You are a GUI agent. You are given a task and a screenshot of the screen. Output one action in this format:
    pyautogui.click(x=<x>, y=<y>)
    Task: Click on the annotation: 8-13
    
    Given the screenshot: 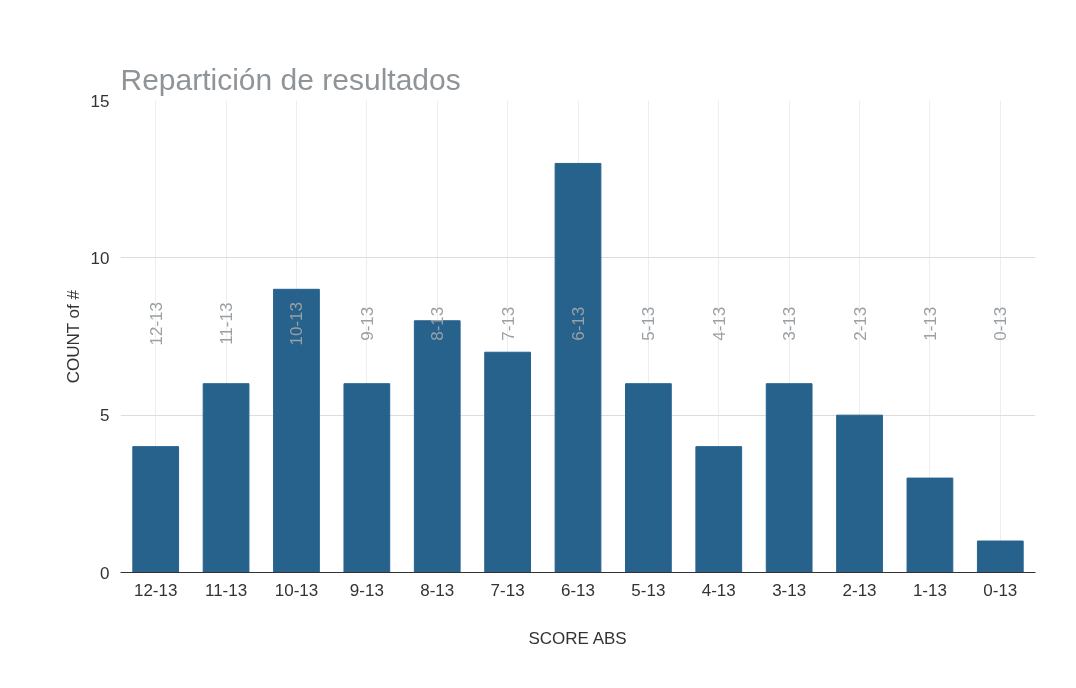 What is the action you would take?
    pyautogui.click(x=438, y=323)
    